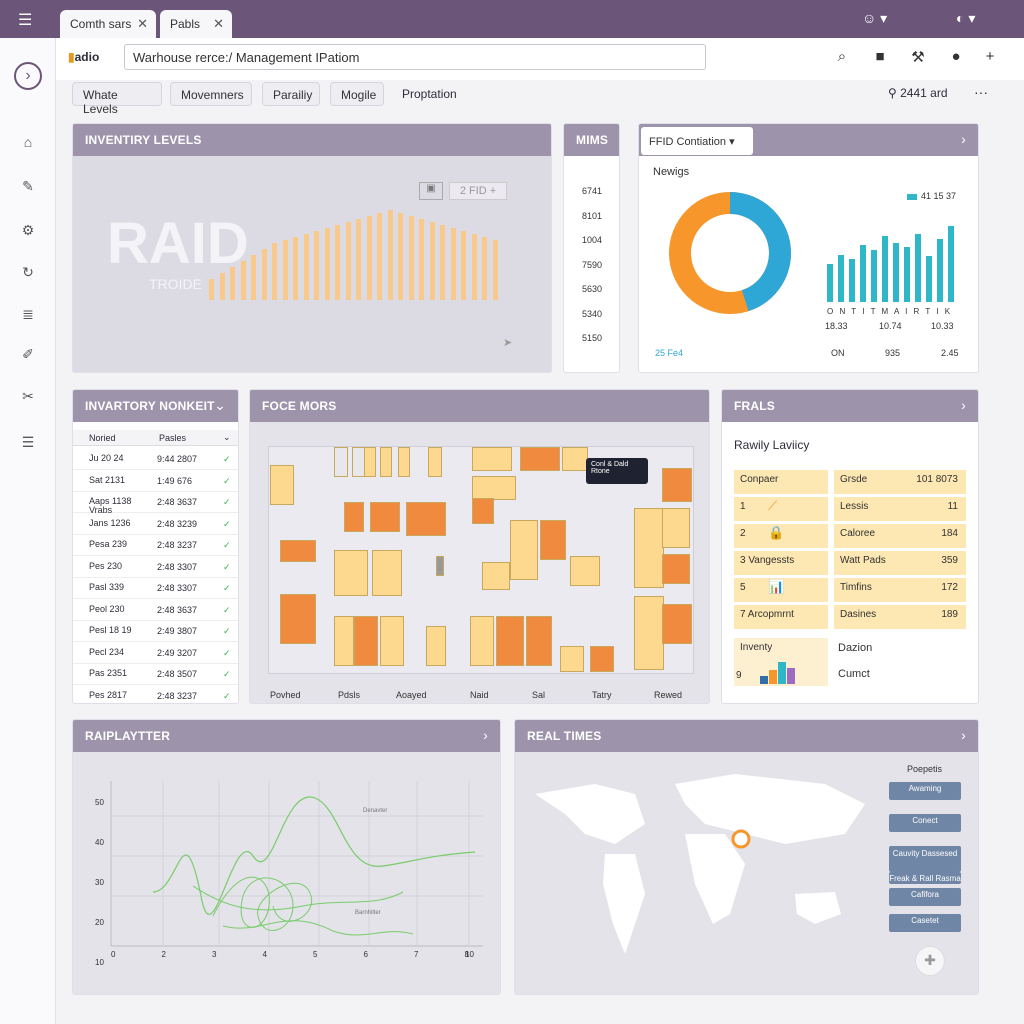 The width and height of the screenshot is (1024, 1024). Describe the element at coordinates (28, 272) in the screenshot. I see `share-icon: ↻` at that location.